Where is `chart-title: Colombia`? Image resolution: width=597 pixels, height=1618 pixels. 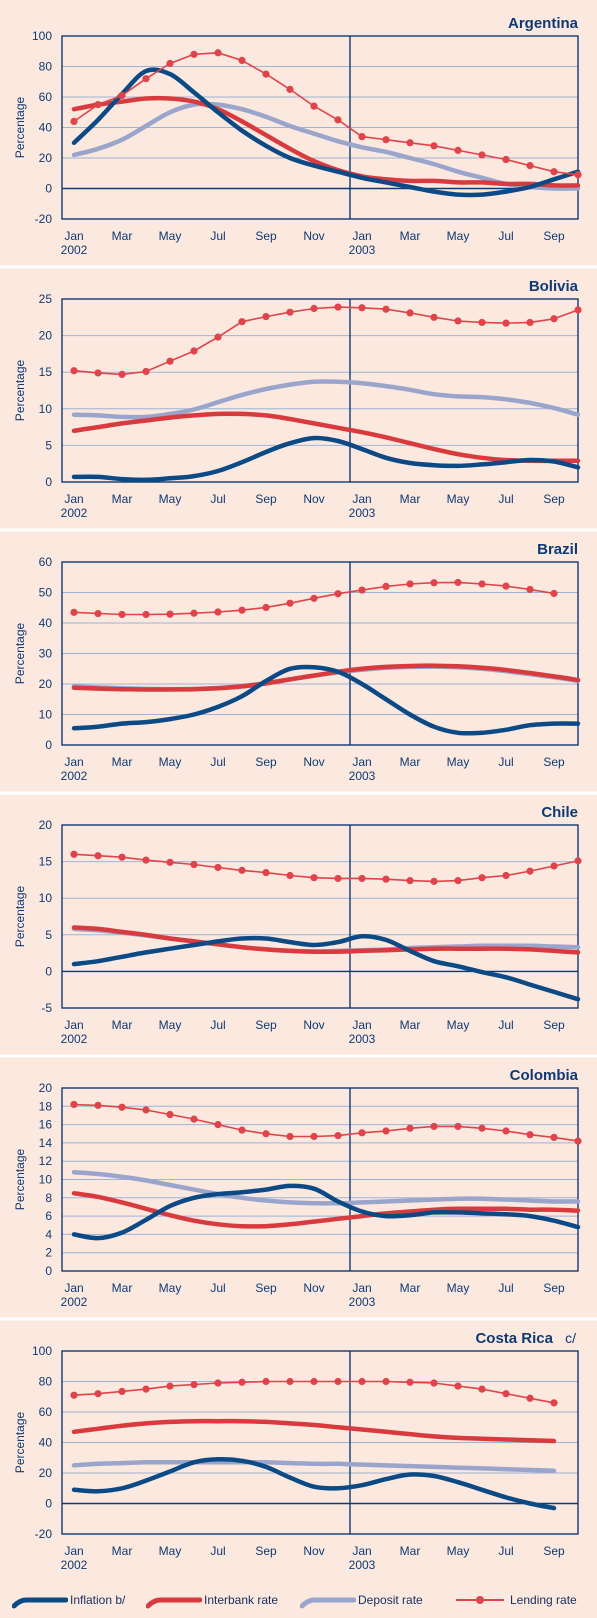 chart-title: Colombia is located at coordinates (544, 1075).